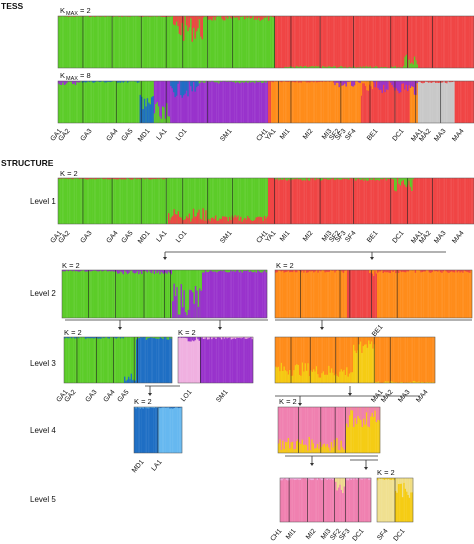  I want to click on level5-left-population-label: MI2, so click(311, 534).